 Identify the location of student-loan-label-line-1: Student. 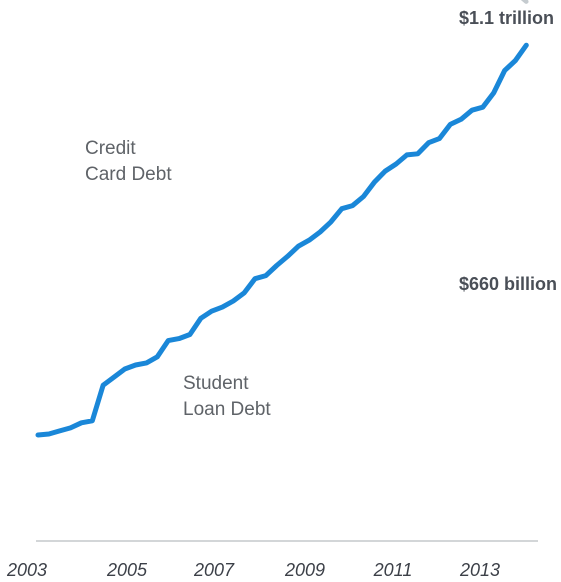
(216, 383).